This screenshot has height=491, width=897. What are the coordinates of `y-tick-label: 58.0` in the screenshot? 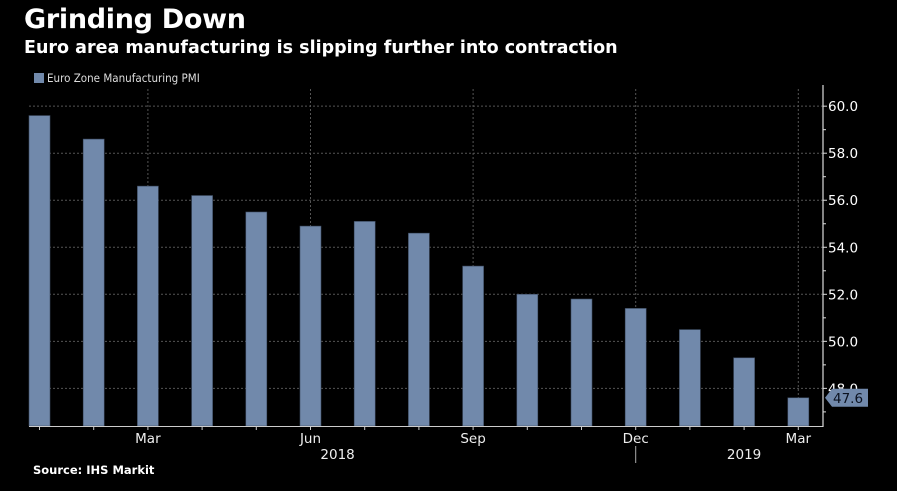 It's located at (843, 154).